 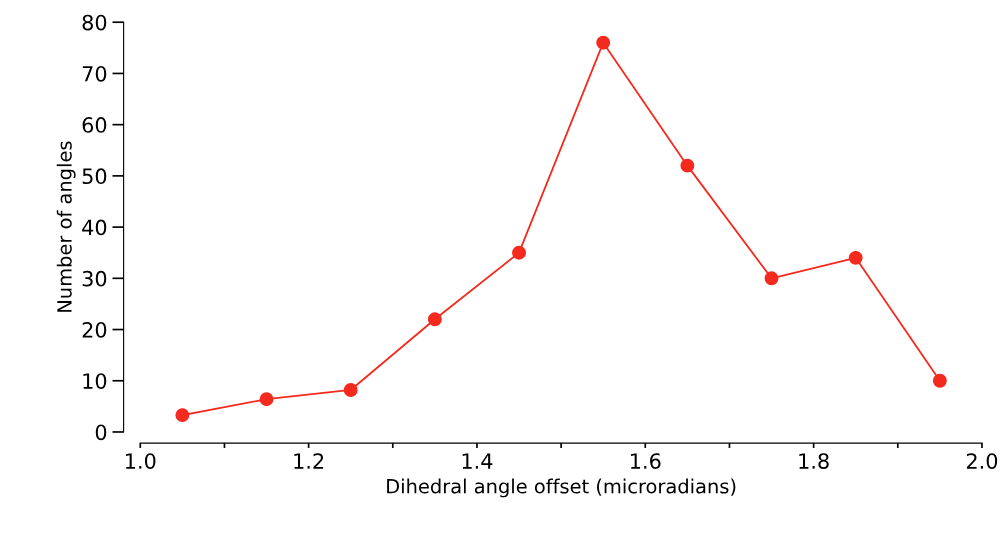 What do you see at coordinates (141, 461) in the screenshot?
I see `x-tick-label: 1.0` at bounding box center [141, 461].